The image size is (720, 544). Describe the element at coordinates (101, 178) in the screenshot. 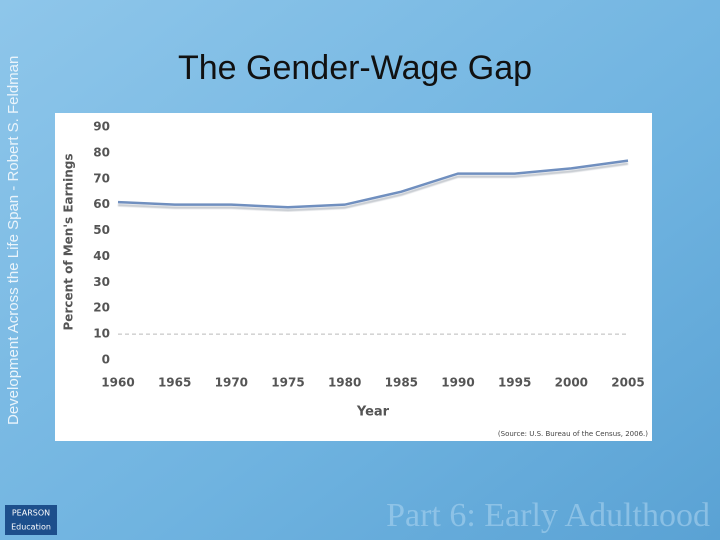

I see `y-tick-label: 70` at that location.